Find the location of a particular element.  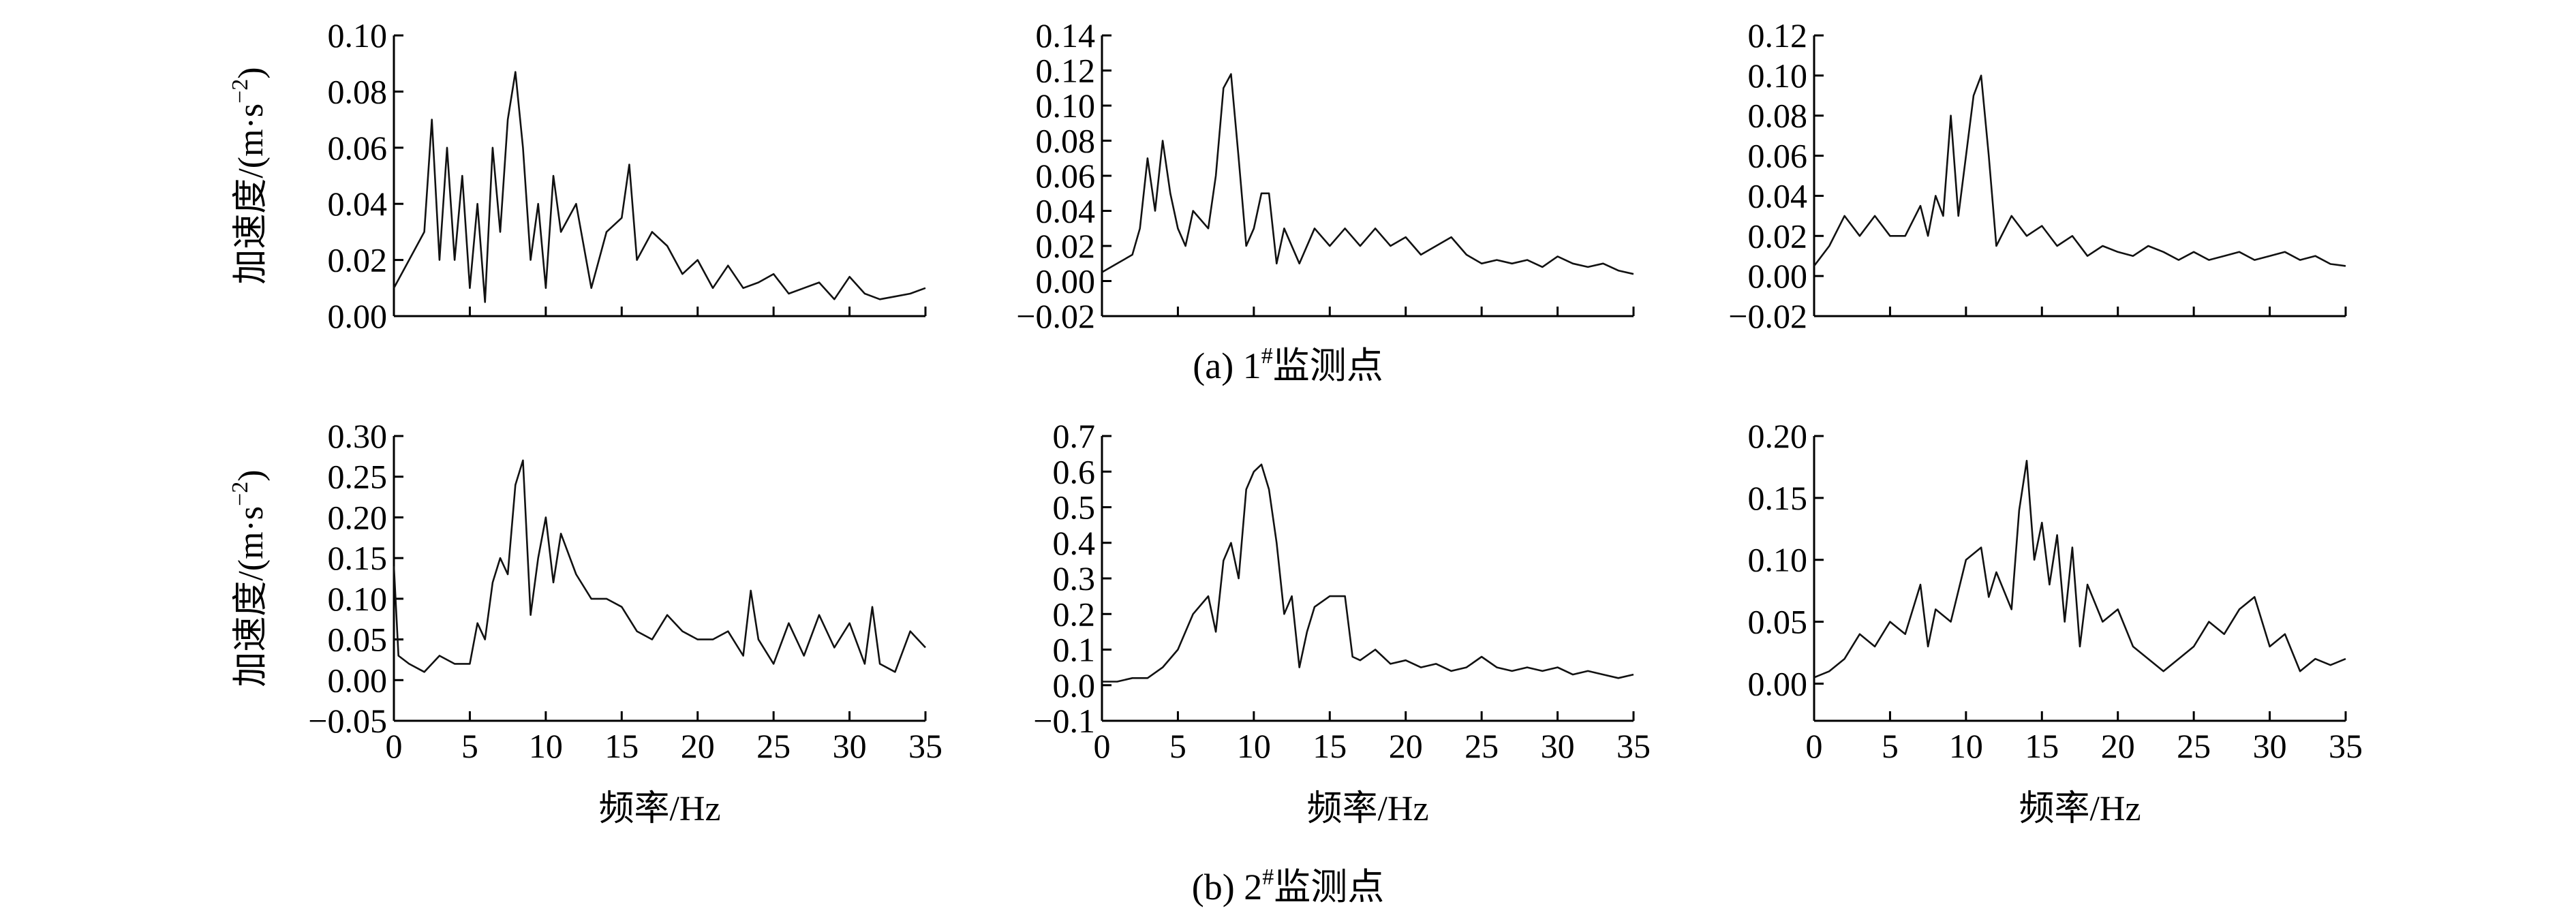

series-line-b2 is located at coordinates (1368, 573).